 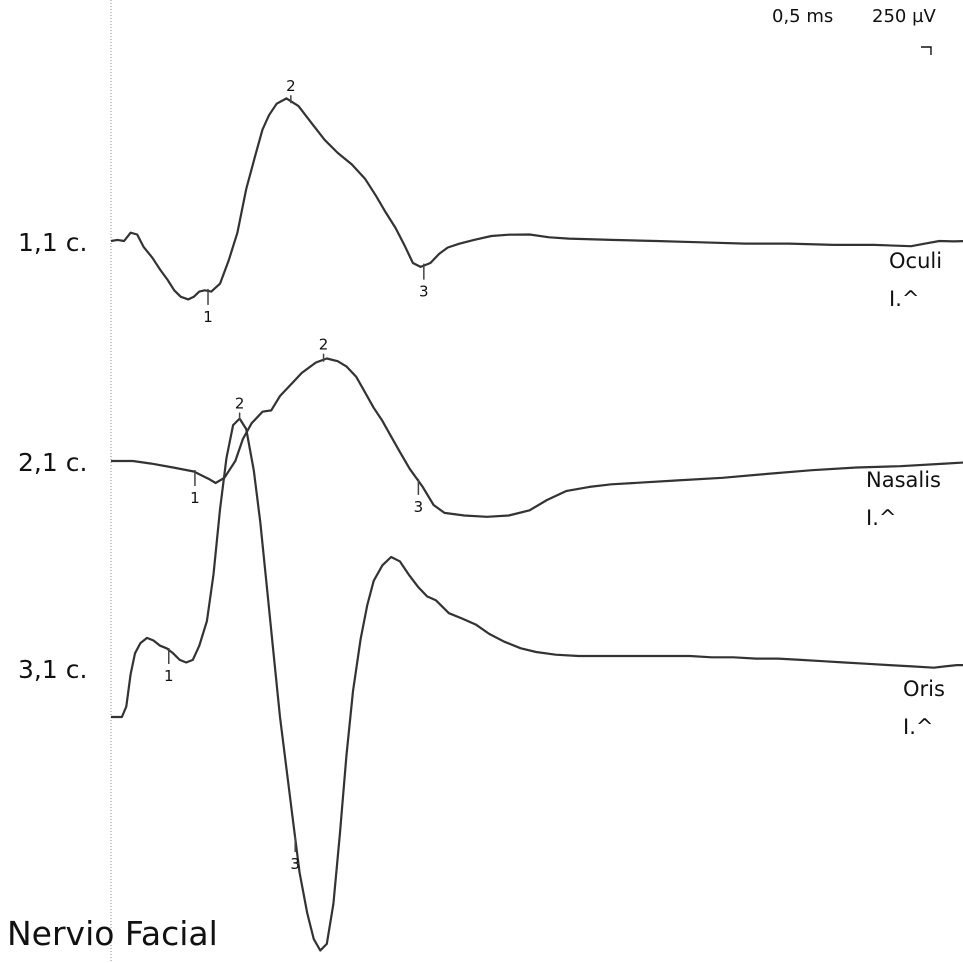 What do you see at coordinates (924, 689) in the screenshot?
I see `muscle-label-3: Oris` at bounding box center [924, 689].